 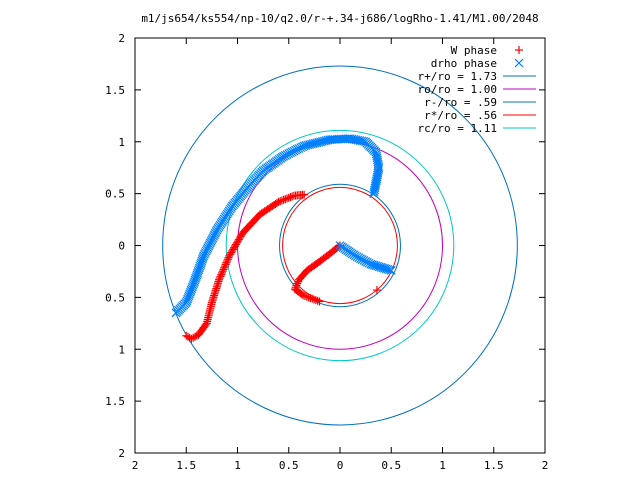 I want to click on legend-label: ro/ro = 1.00, so click(x=457, y=89).